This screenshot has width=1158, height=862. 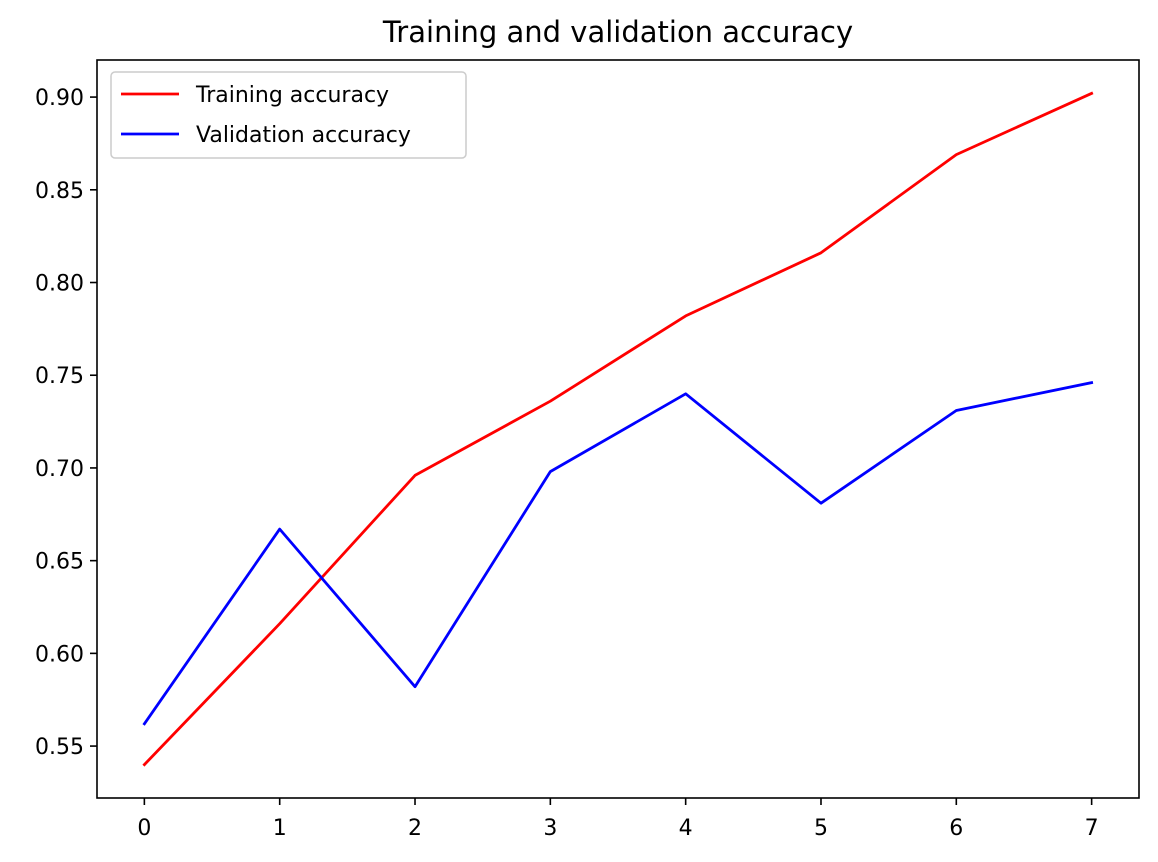 What do you see at coordinates (280, 828) in the screenshot?
I see `x-tick-label: 1` at bounding box center [280, 828].